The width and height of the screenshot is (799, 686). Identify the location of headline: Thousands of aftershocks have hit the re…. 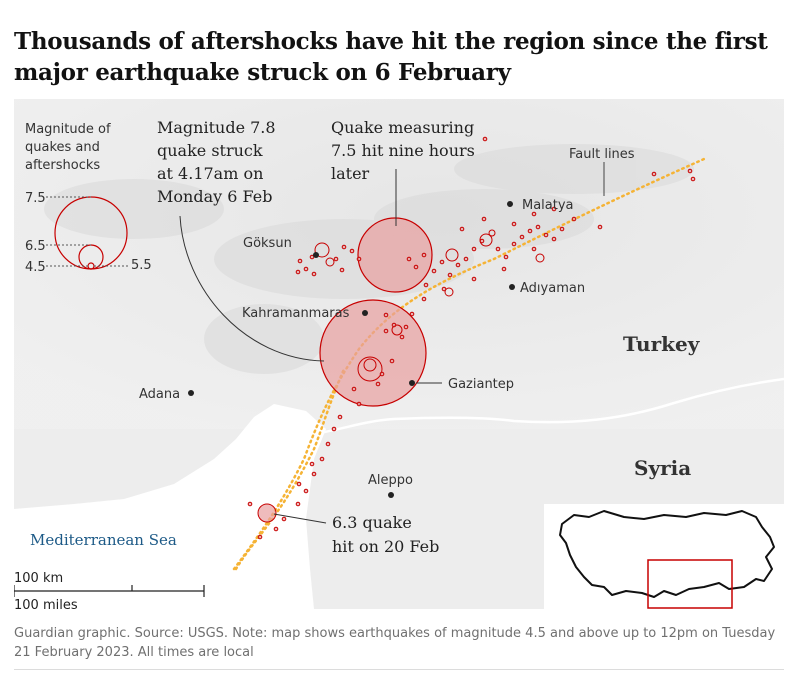
(391, 57).